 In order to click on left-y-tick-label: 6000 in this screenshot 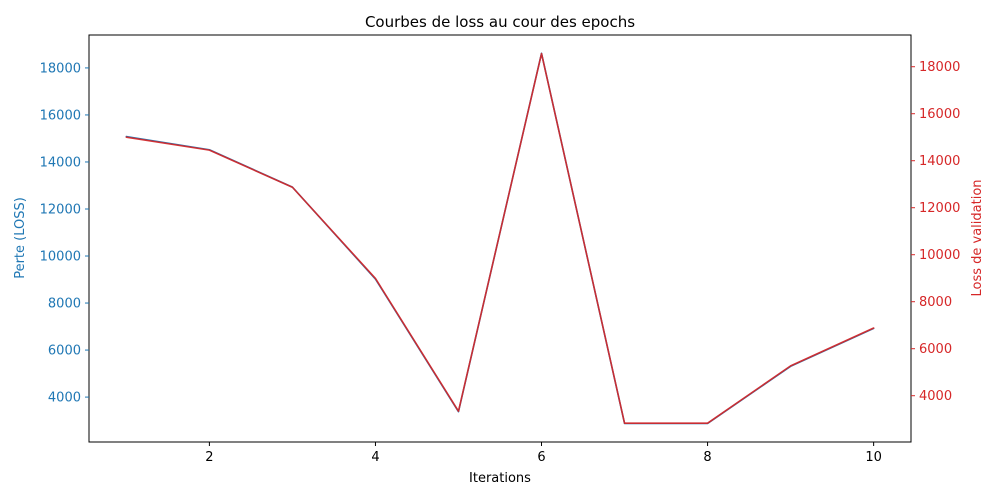, I will do `click(64, 351)`.